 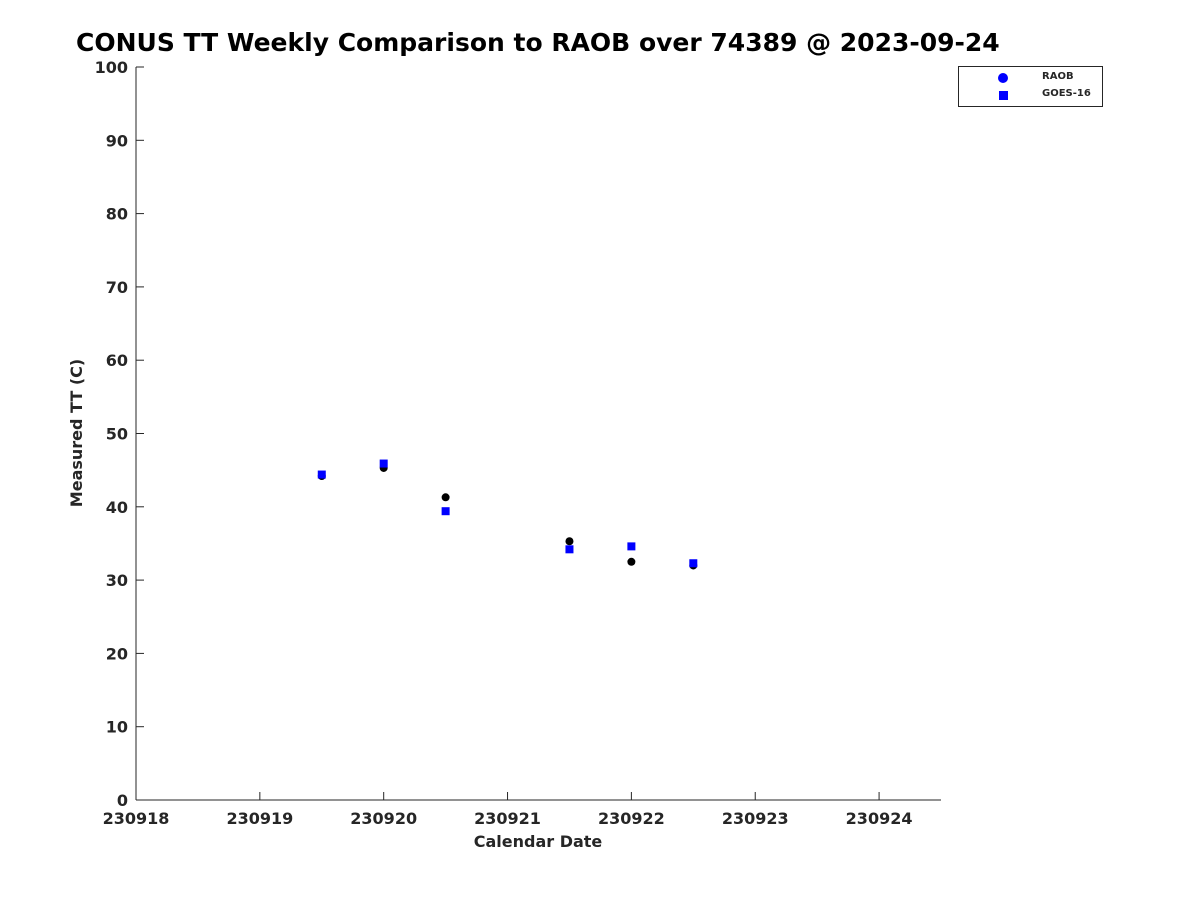 What do you see at coordinates (117, 214) in the screenshot?
I see `y-tick-label: 80` at bounding box center [117, 214].